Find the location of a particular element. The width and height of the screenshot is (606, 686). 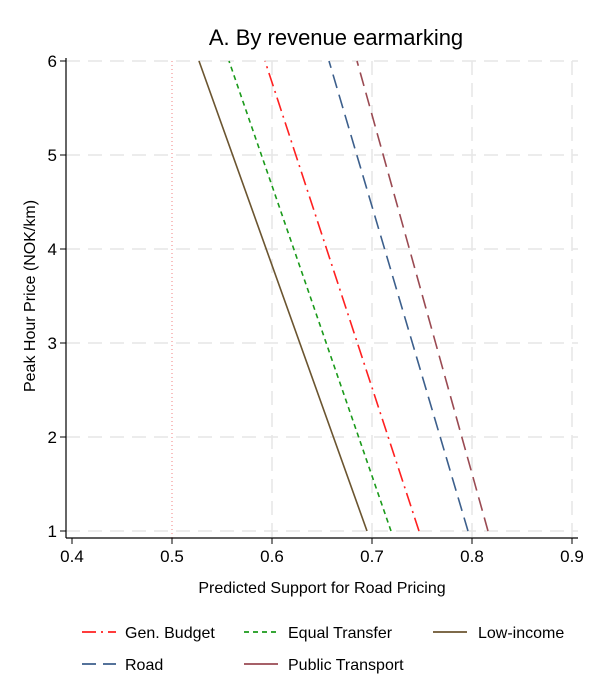

legend-label: Gen. Budget is located at coordinates (170, 633).